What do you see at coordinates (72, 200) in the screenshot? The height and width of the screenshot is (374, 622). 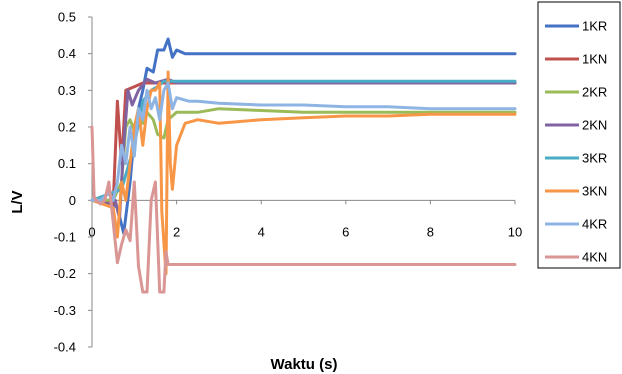 I see `y-tick-label: 0` at bounding box center [72, 200].